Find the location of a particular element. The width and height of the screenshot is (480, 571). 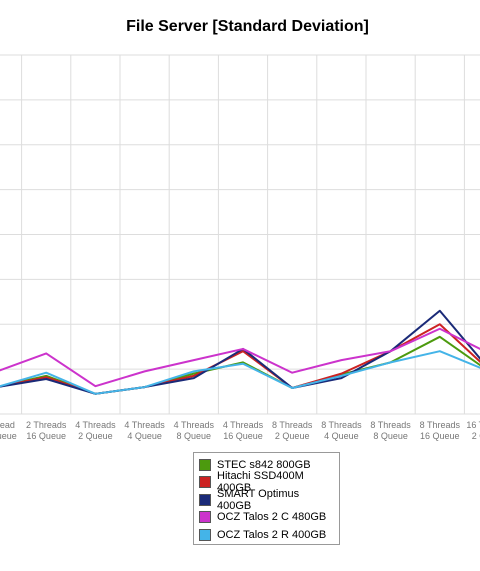

x-tick-label: 8 Threads 8 Queue is located at coordinates (390, 430).